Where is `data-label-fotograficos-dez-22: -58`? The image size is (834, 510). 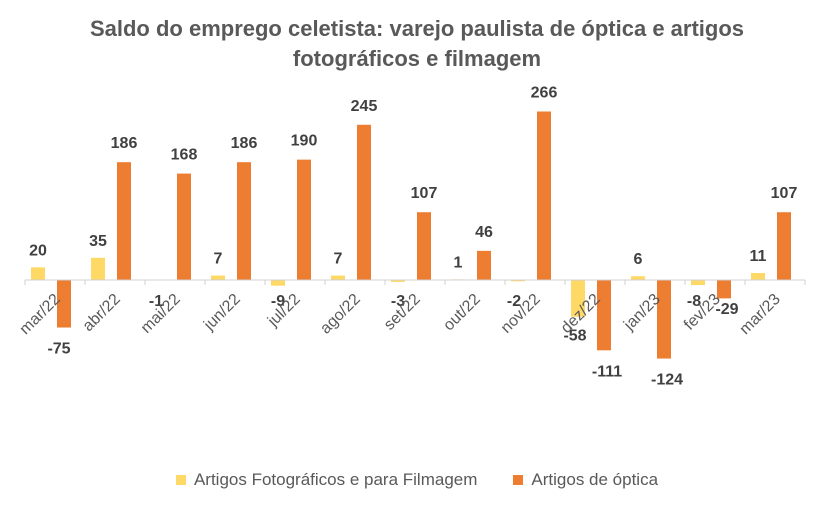
data-label-fotograficos-dez-22: -58 is located at coordinates (574, 336).